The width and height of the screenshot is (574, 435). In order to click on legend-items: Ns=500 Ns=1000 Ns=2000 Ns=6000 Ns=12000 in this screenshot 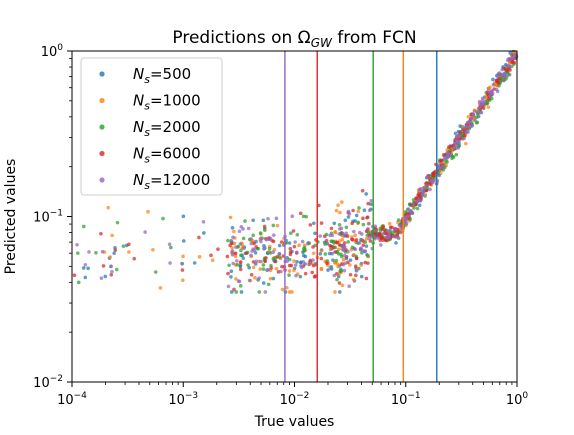, I will do `click(154, 128)`.